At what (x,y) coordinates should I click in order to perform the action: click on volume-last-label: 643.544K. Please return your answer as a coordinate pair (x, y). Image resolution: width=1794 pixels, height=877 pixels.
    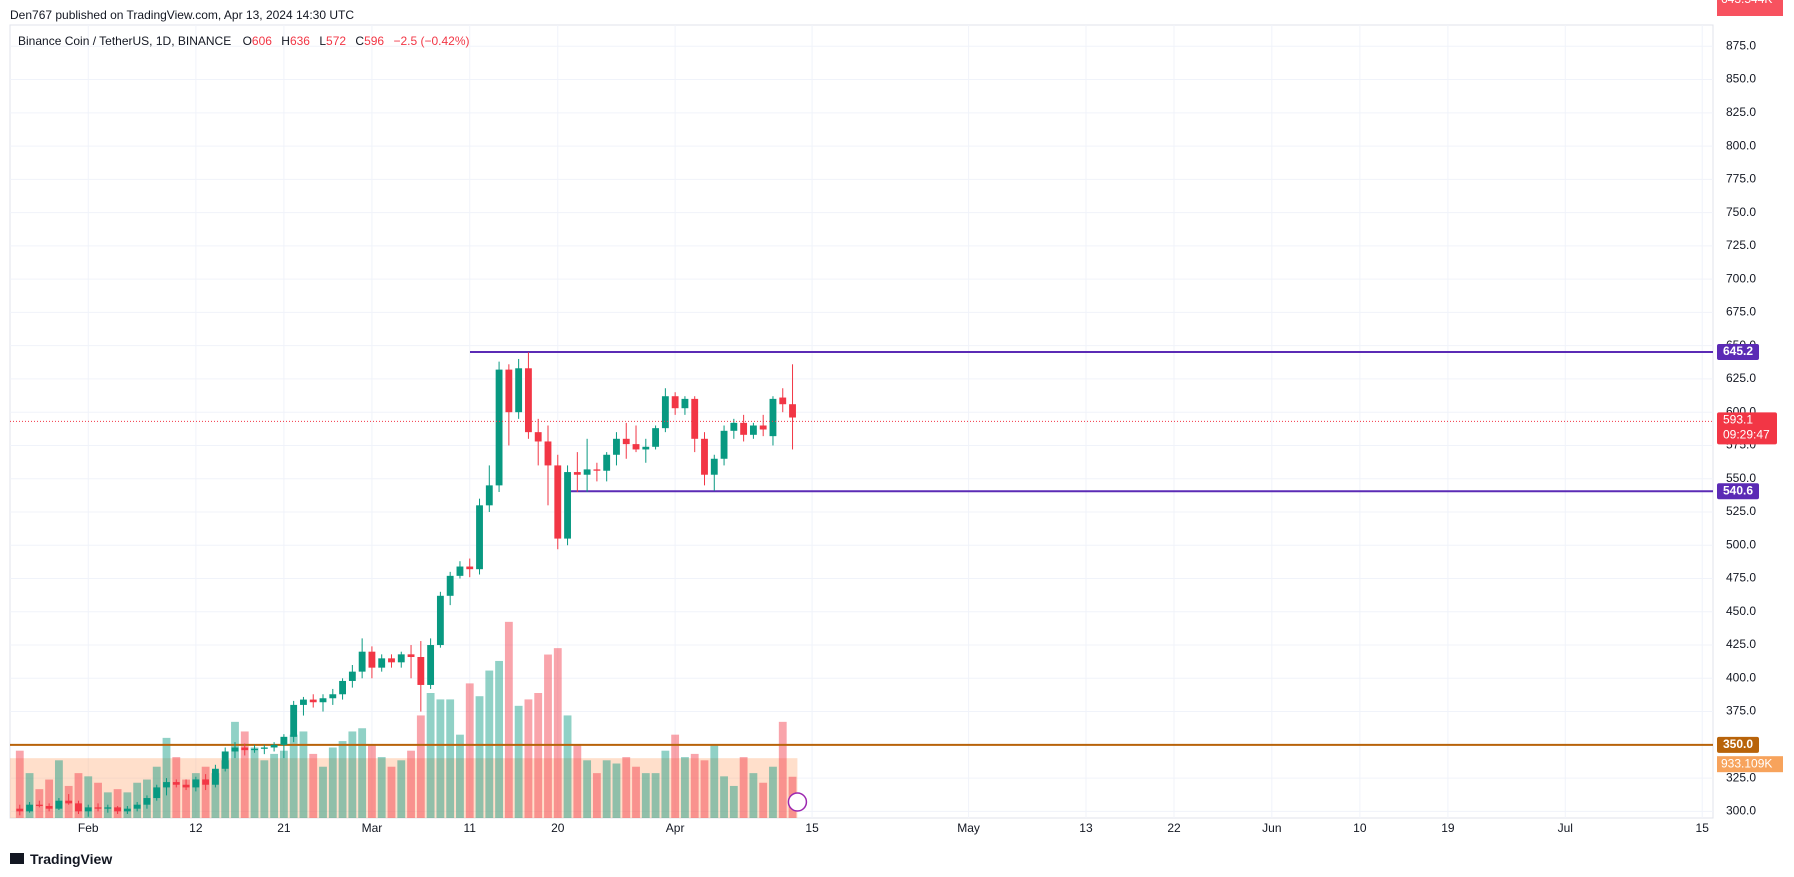
    Looking at the image, I should click on (1746, 3).